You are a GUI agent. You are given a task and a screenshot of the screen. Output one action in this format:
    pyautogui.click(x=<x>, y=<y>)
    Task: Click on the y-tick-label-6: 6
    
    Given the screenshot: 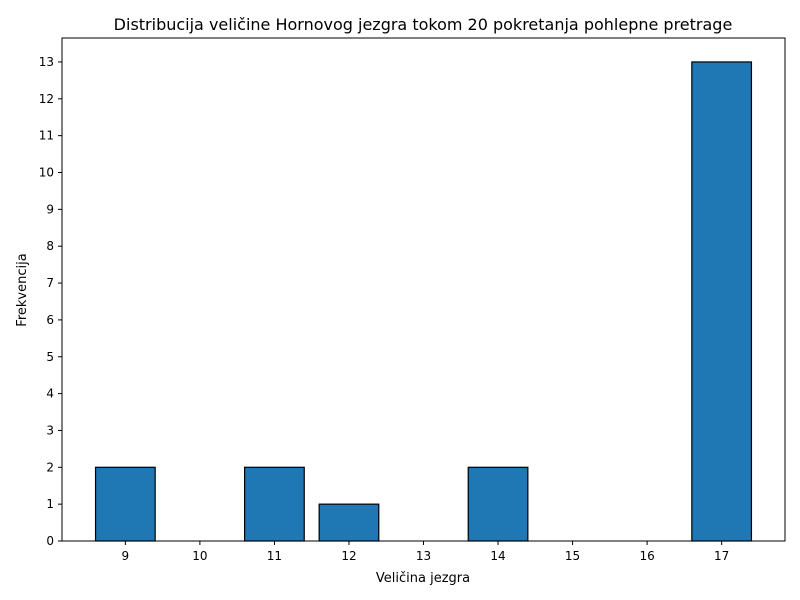 What is the action you would take?
    pyautogui.click(x=50, y=320)
    